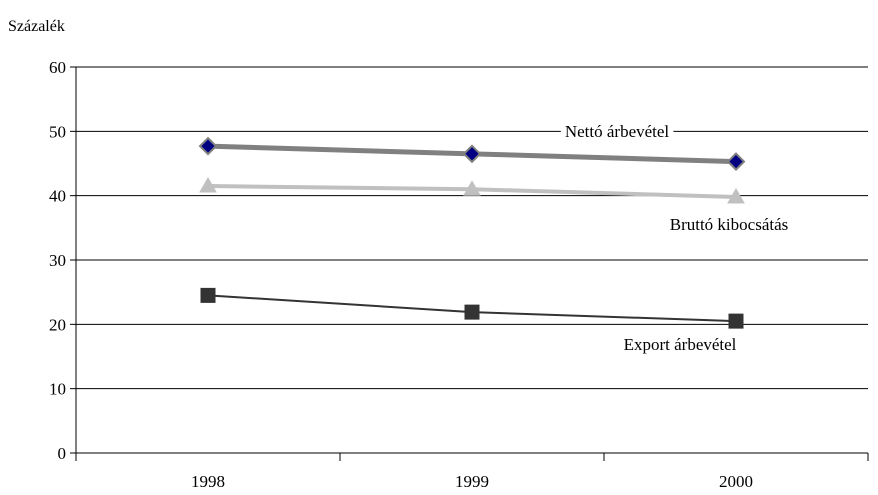  I want to click on series-label: Nettó árbevétel, so click(617, 131).